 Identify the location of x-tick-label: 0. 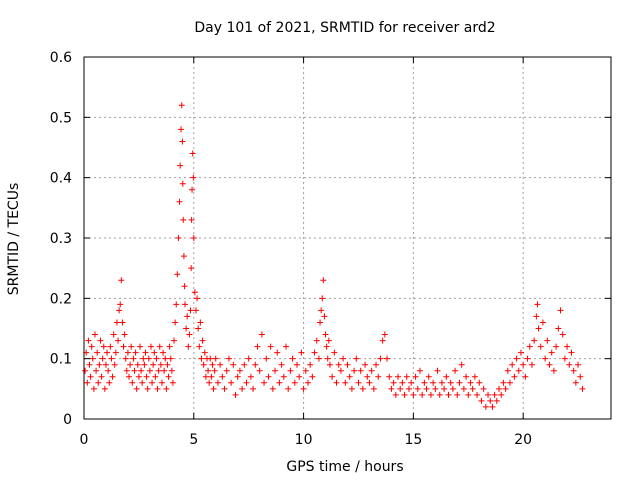
(84, 440).